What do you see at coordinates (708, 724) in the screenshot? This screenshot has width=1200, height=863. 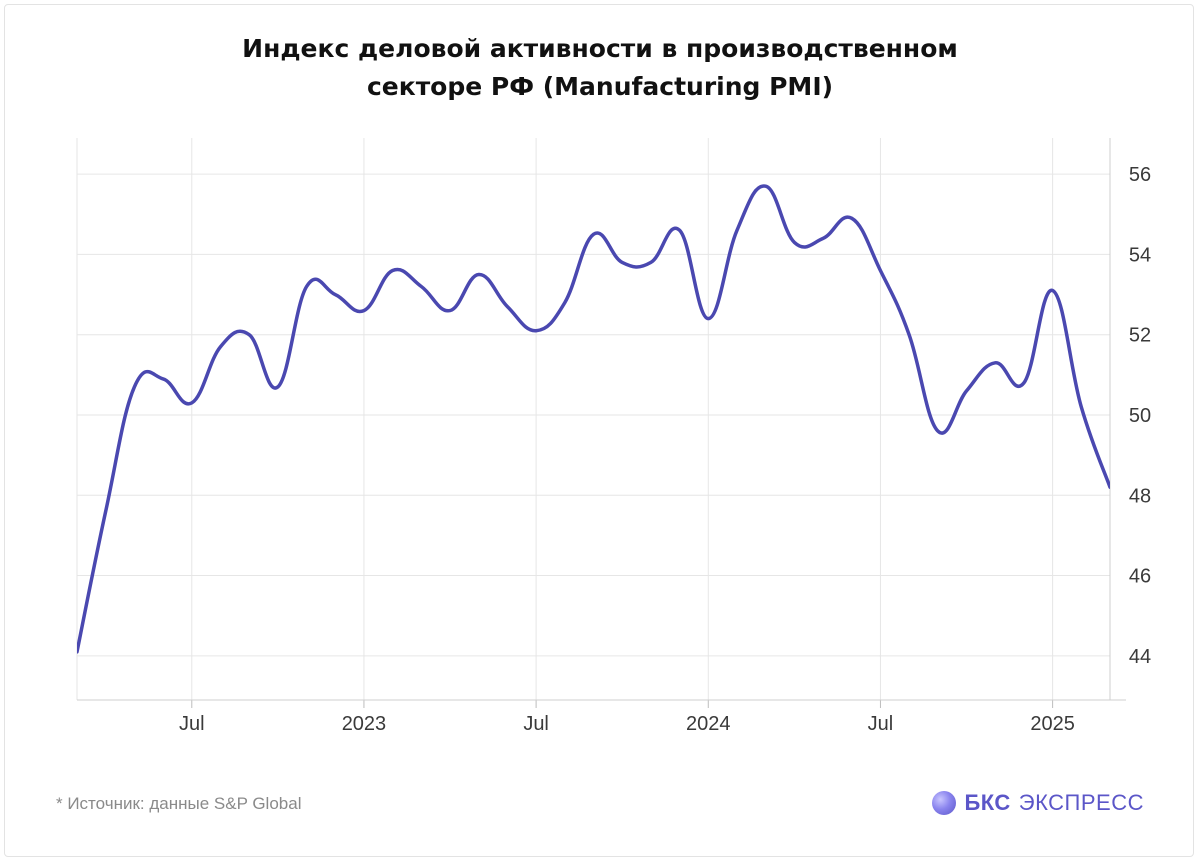 I see `x-tick-label: 2024` at bounding box center [708, 724].